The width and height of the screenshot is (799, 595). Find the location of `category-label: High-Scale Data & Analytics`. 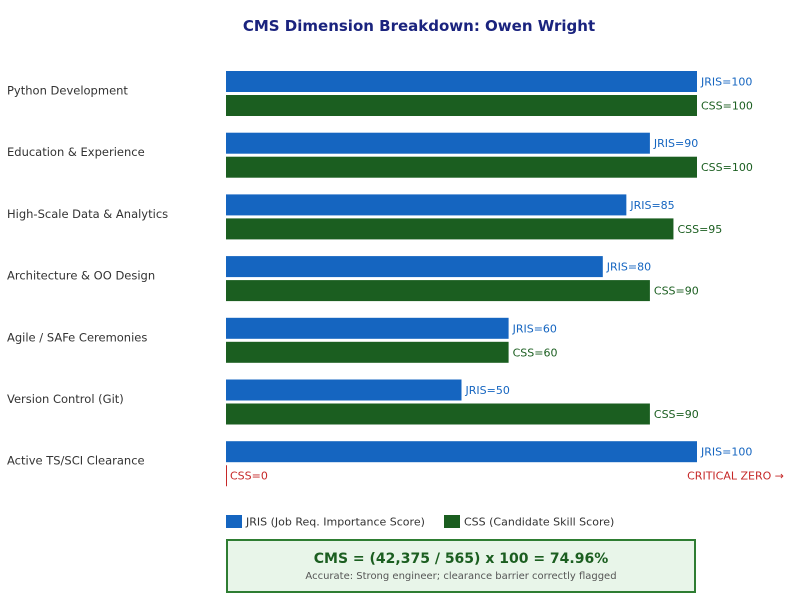

category-label: High-Scale Data & Analytics is located at coordinates (87, 214).